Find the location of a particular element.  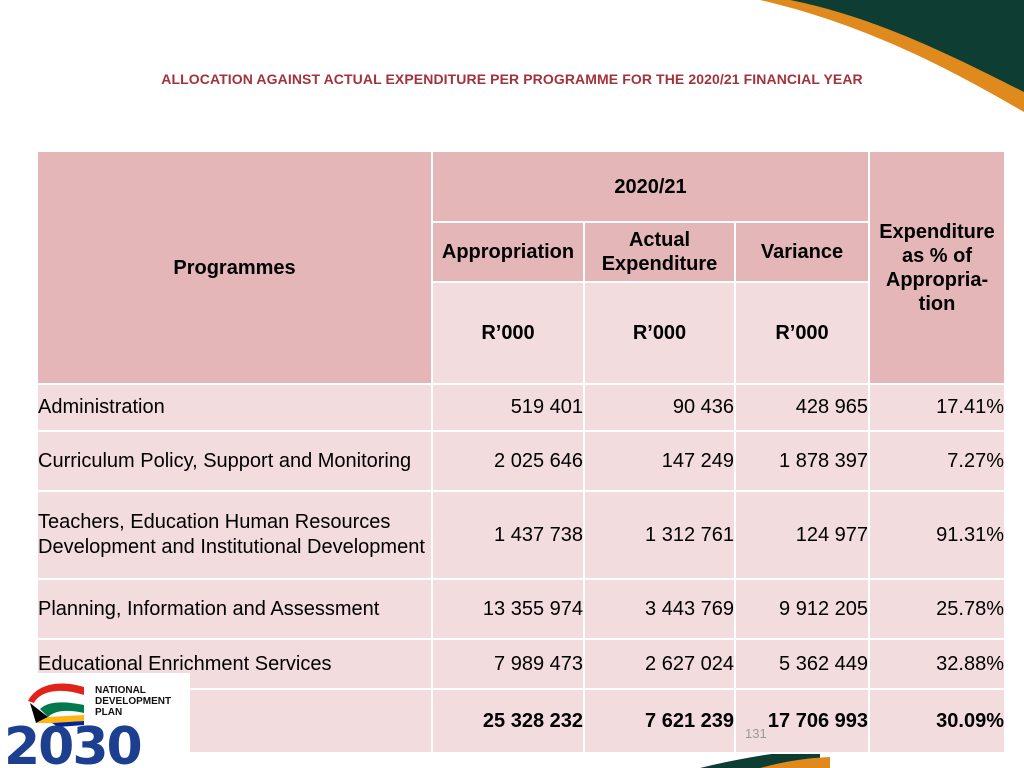

row-pct: 91.31% is located at coordinates (937, 535).